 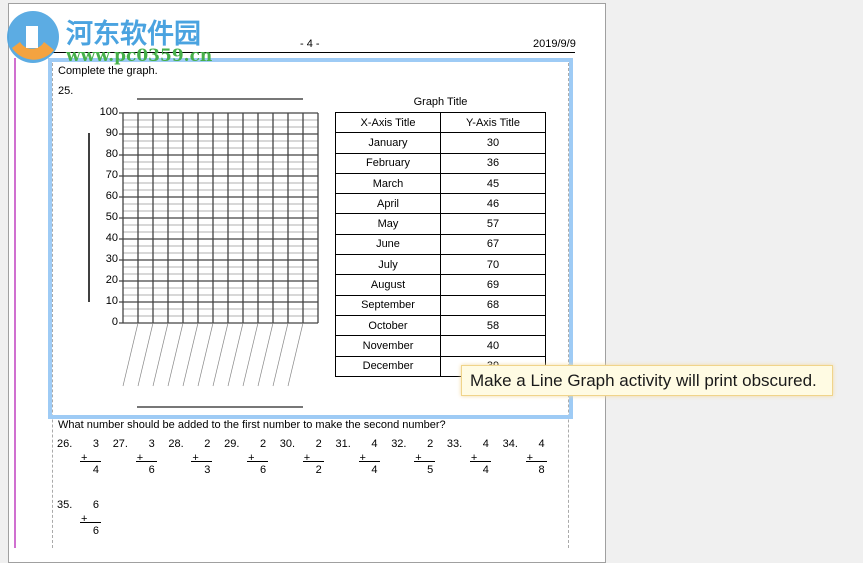 What do you see at coordinates (111, 217) in the screenshot?
I see `y-tick-label: 50` at bounding box center [111, 217].